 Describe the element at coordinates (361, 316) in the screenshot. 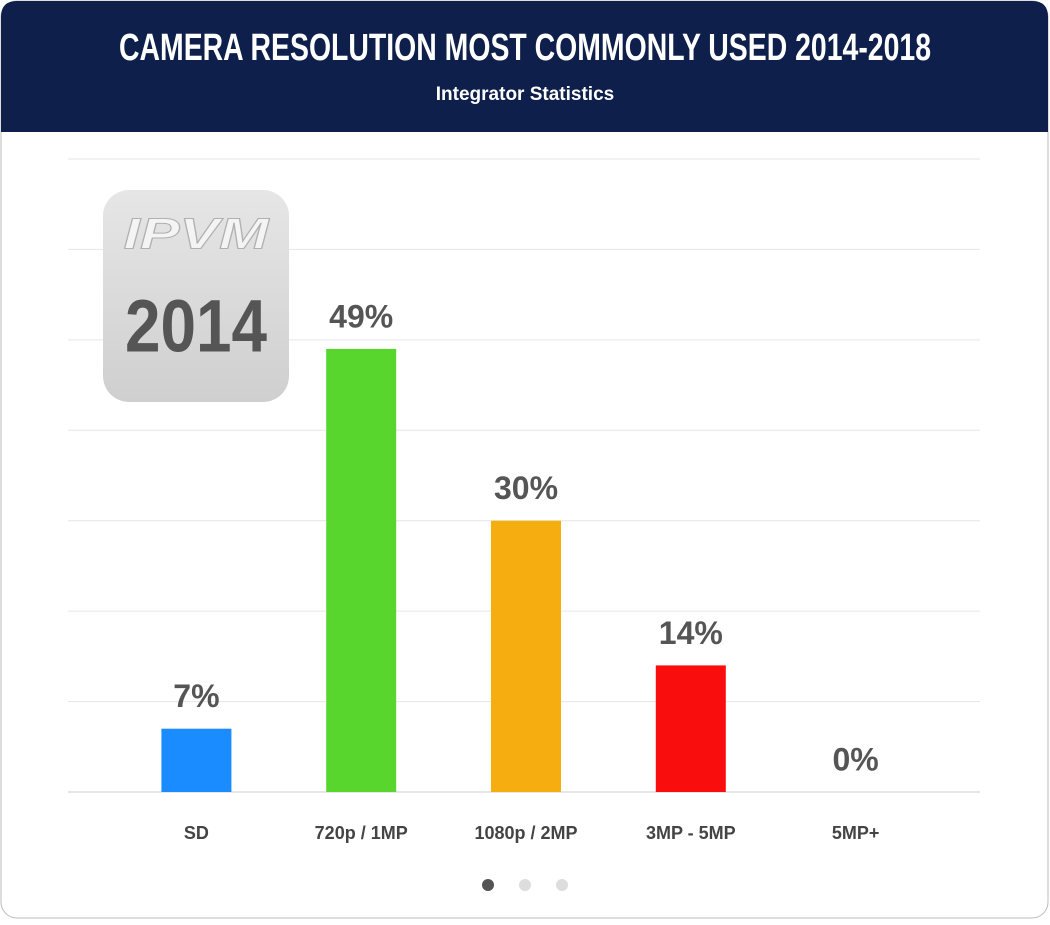

I see `value-label: 49%` at that location.